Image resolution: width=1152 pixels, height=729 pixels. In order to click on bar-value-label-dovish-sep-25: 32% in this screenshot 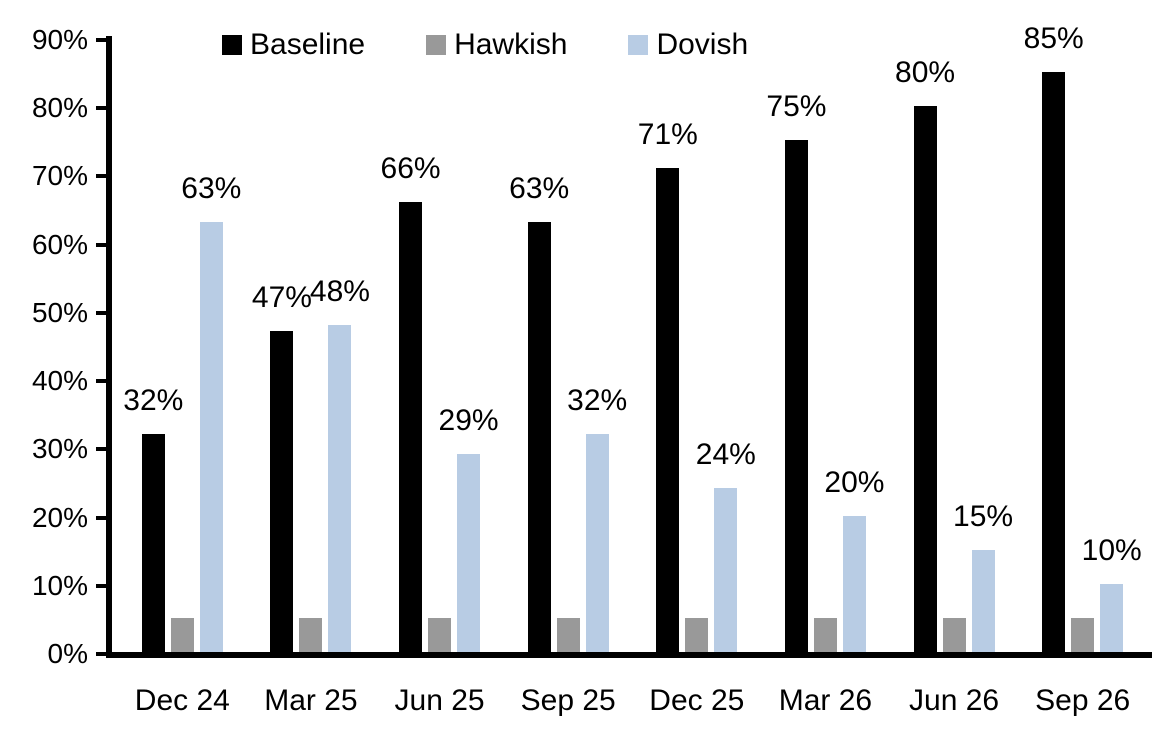, I will do `click(597, 400)`.